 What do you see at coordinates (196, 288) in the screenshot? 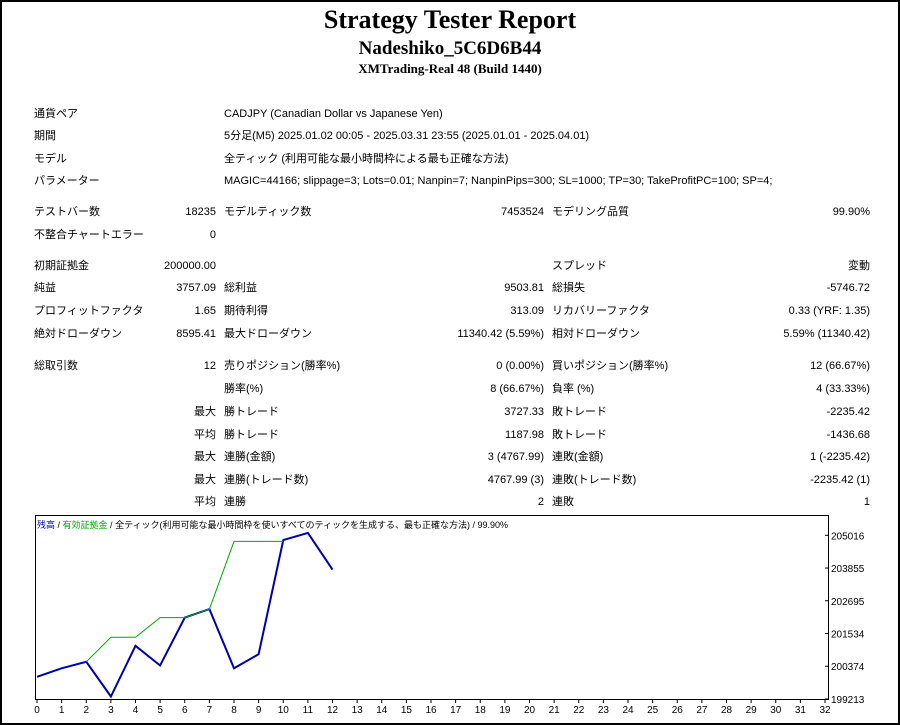
I see `net-profit-value: 3757.09` at bounding box center [196, 288].